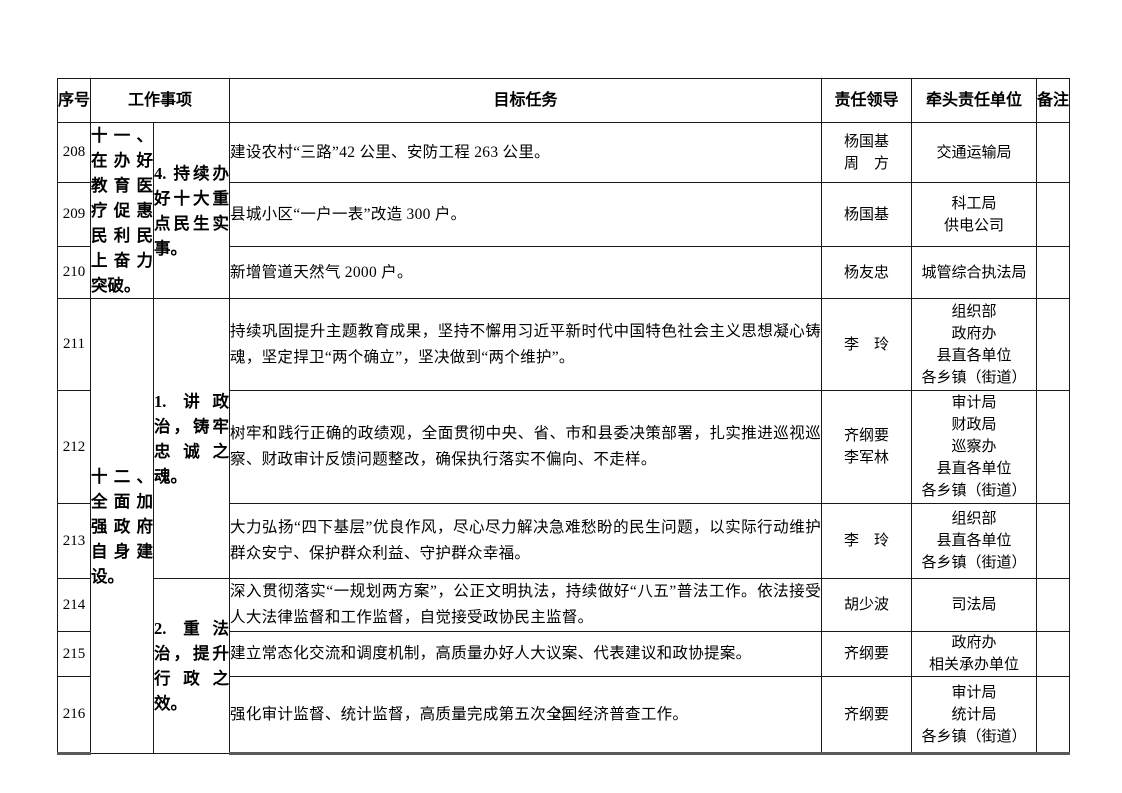  What do you see at coordinates (867, 100) in the screenshot?
I see `header-leader: 责任领导` at bounding box center [867, 100].